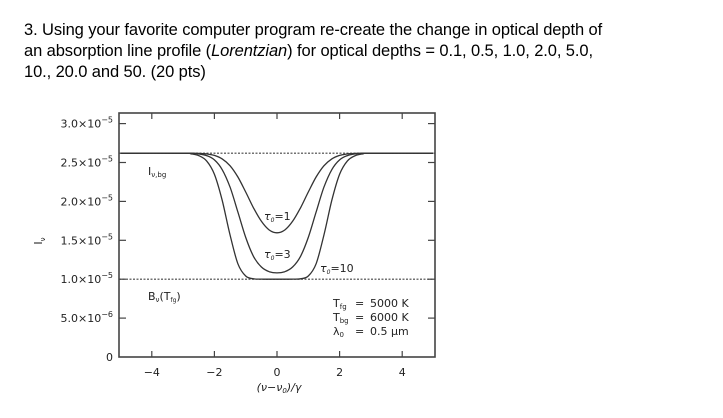 This screenshot has height=418, width=723. Describe the element at coordinates (389, 317) in the screenshot. I see `param-bg-value: 6000 K` at that location.